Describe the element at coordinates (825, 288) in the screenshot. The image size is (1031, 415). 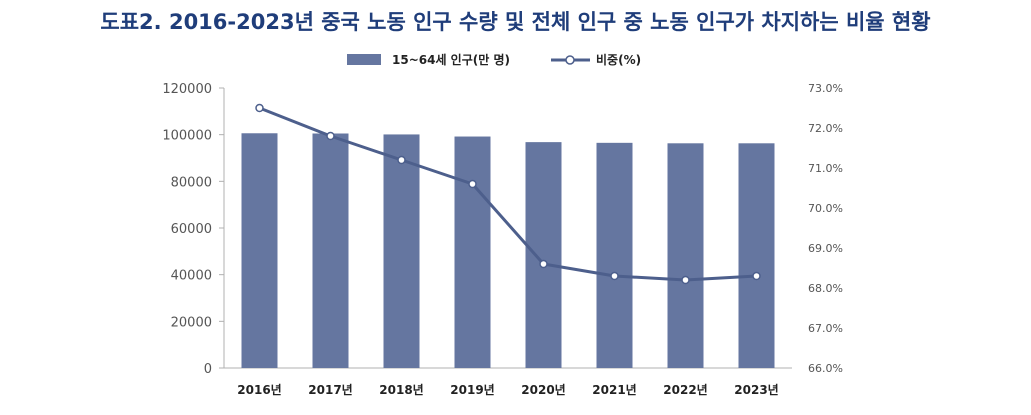
I see `right-tick-label: 68.0%` at that location.